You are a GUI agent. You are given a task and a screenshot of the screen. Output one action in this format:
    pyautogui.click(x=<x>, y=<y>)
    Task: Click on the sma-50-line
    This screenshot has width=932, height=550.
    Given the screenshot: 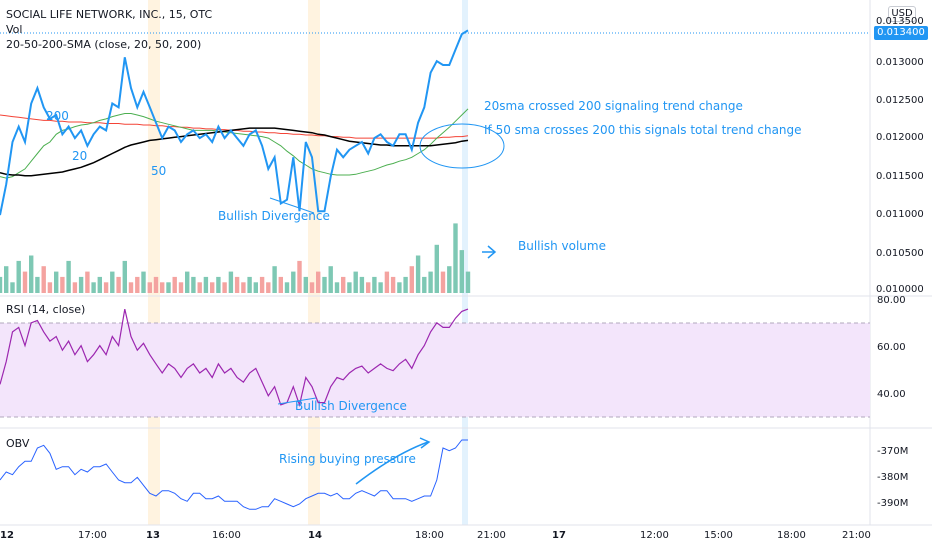 What is the action you would take?
    pyautogui.click(x=234, y=152)
    